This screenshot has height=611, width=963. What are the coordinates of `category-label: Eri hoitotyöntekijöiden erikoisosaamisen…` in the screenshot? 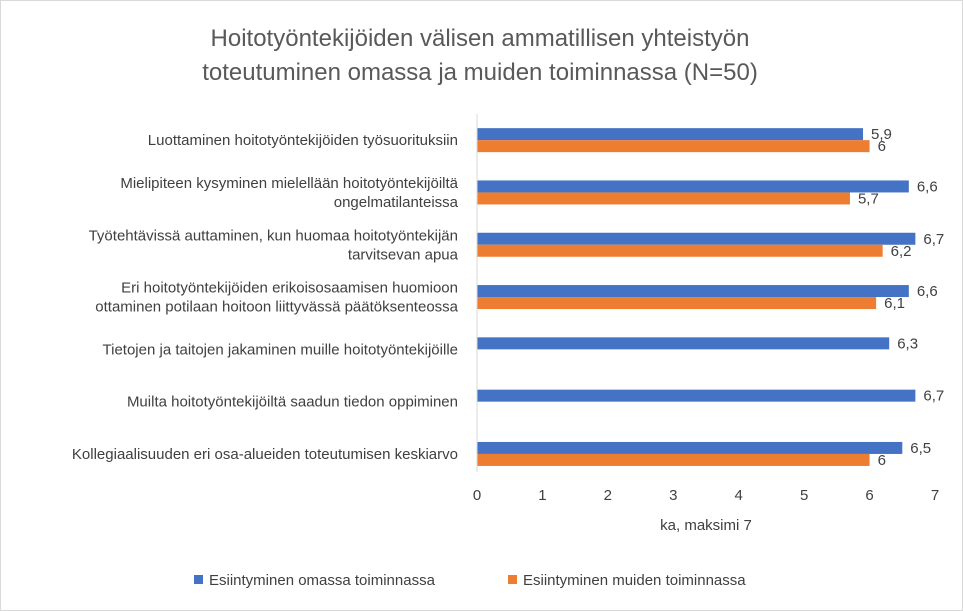 It's located at (289, 288).